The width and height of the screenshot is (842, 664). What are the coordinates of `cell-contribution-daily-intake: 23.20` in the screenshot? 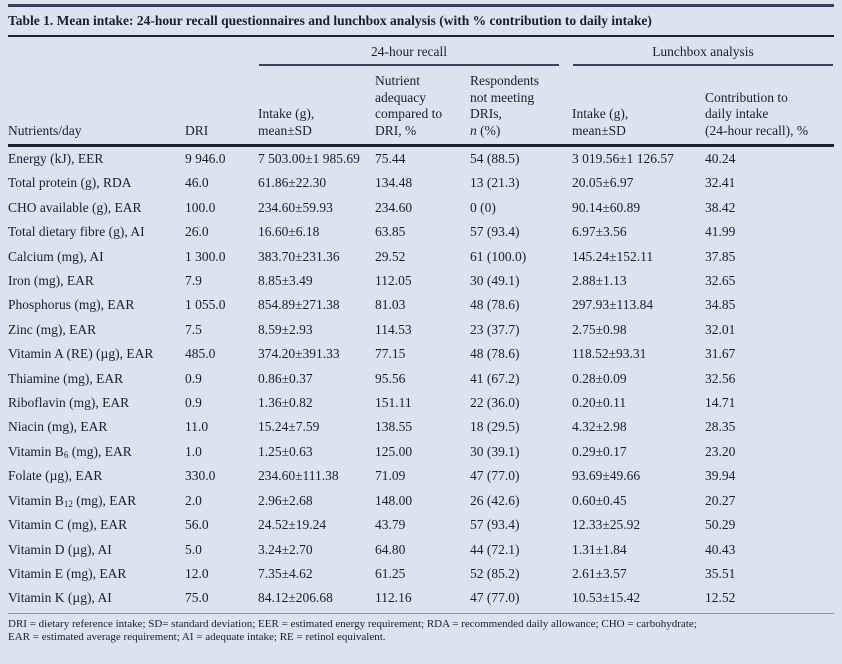 It's located at (720, 451).